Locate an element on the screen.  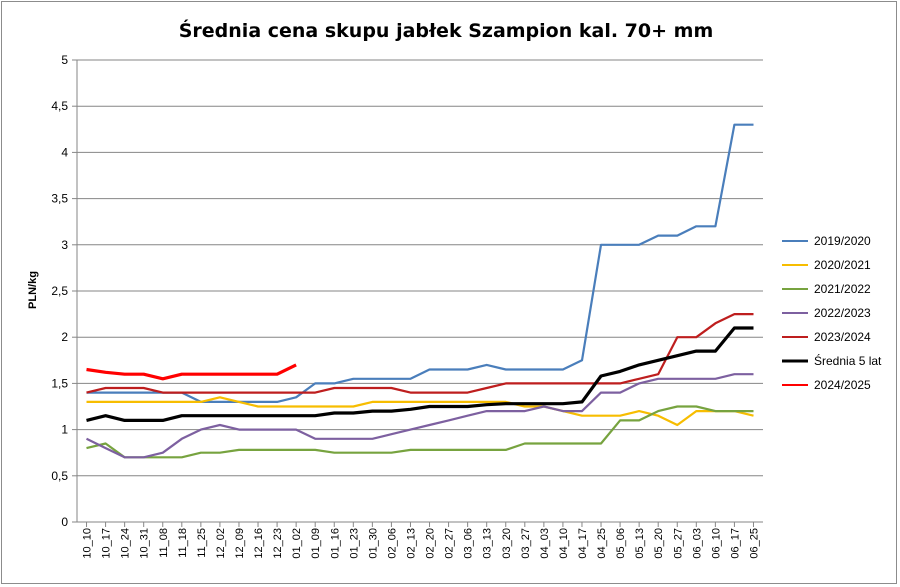
x-tick-label: 01_09 is located at coordinates (316, 543).